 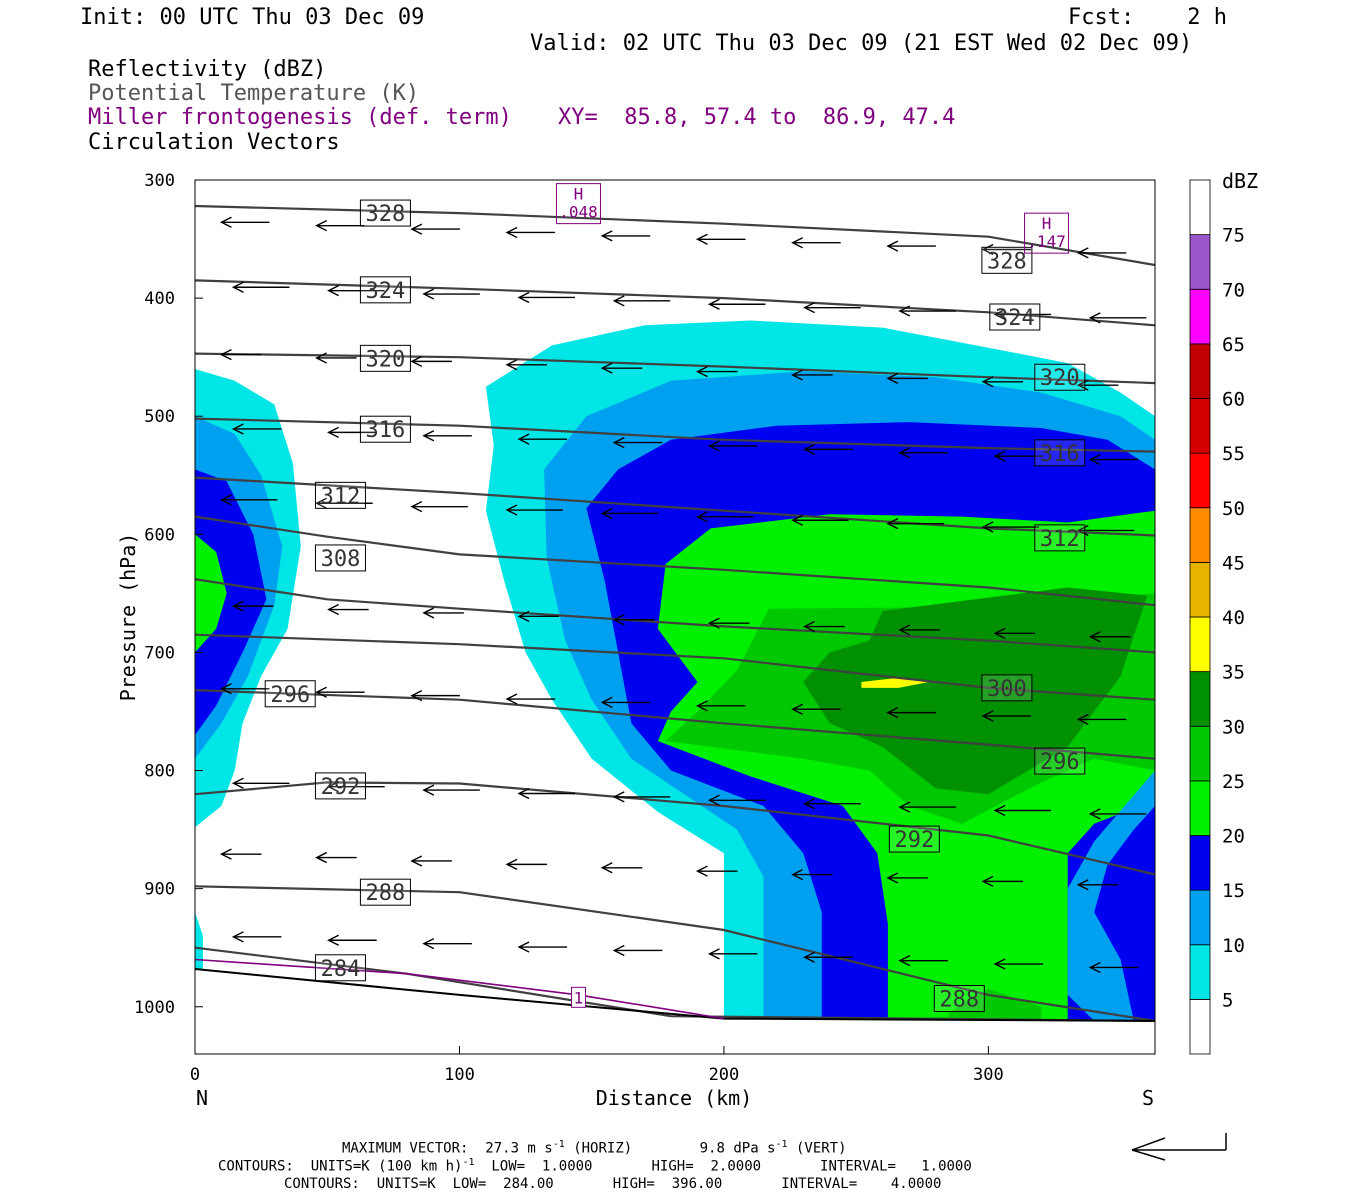 I want to click on x-axis-title: Distance (km), so click(x=674, y=1098).